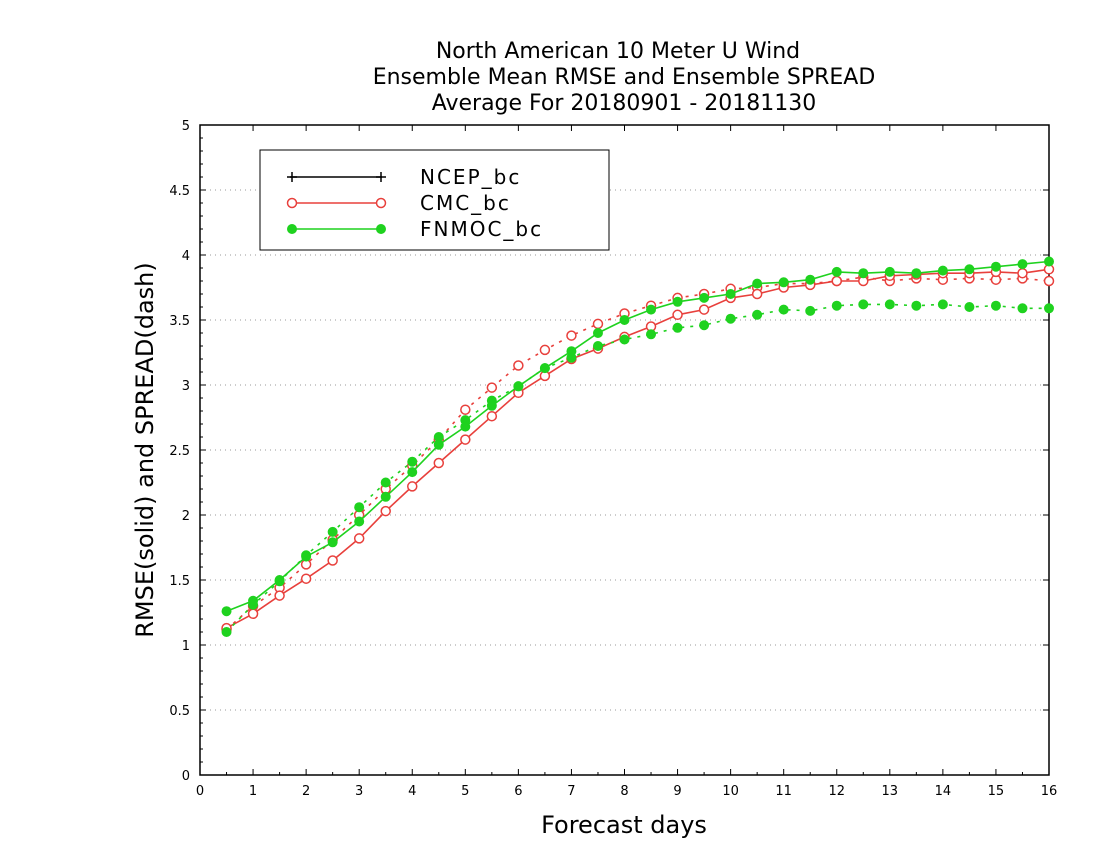  I want to click on legend-label: FNMOC_bc, so click(481, 229).